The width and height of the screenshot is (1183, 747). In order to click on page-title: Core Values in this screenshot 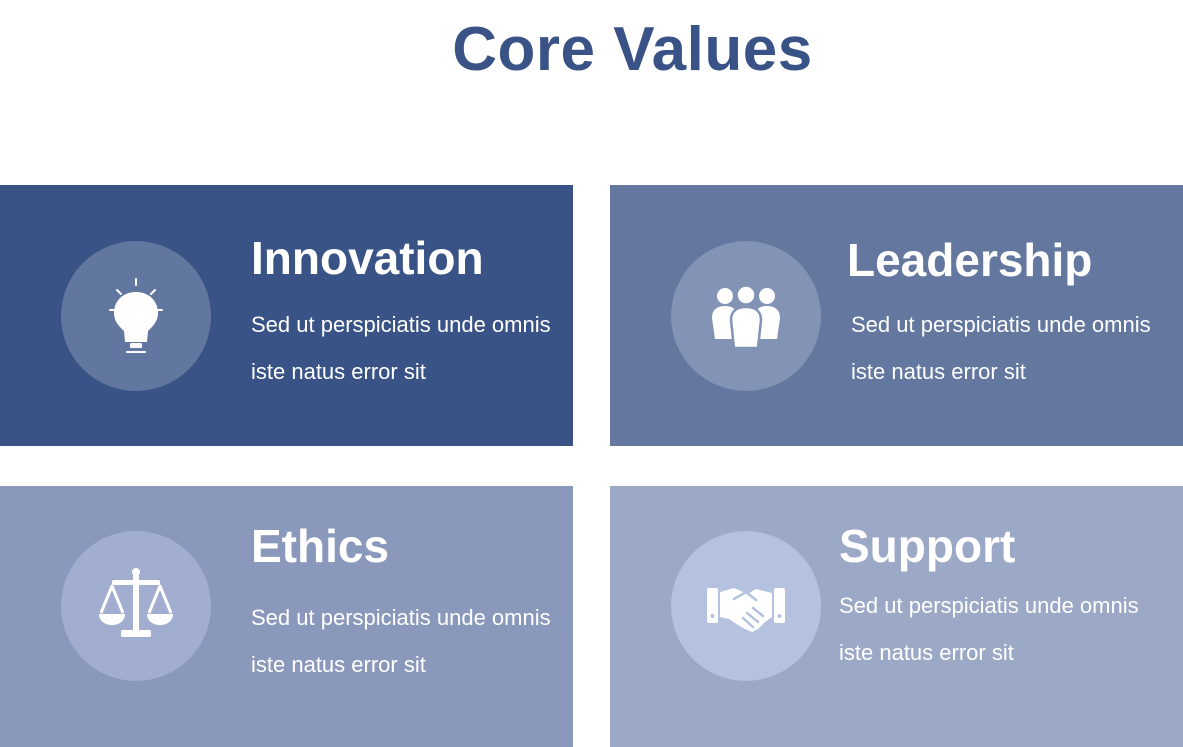, I will do `click(632, 49)`.